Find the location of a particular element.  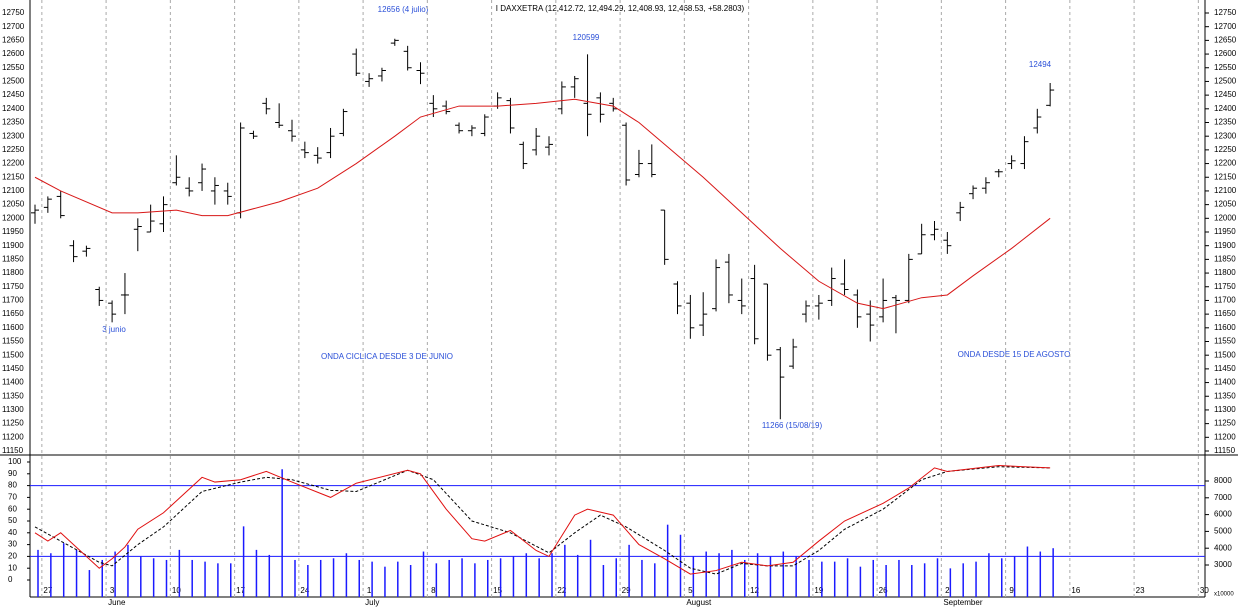

month-label: August is located at coordinates (699, 602).